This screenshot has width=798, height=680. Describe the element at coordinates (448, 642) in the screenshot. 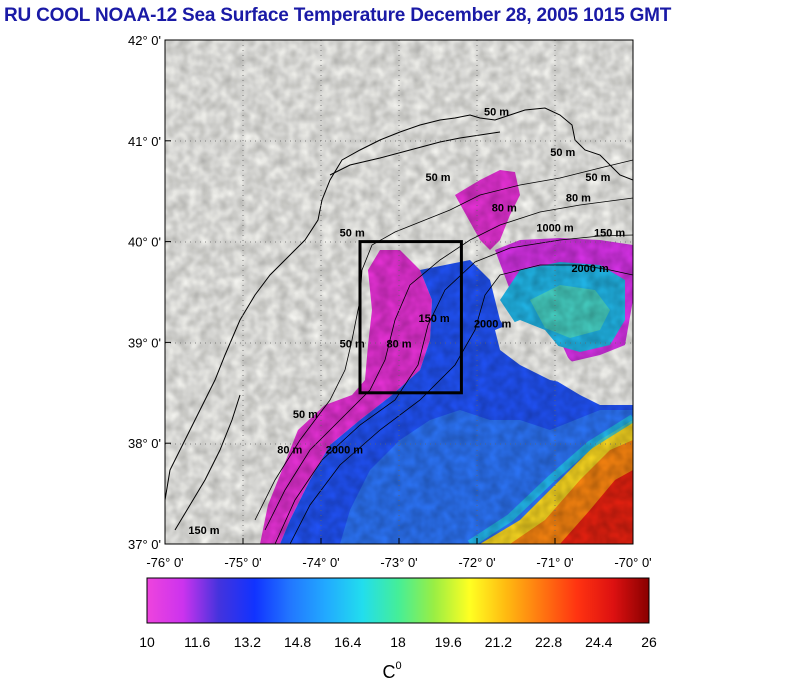

I see `colorbar-tick-label: 19.6` at that location.